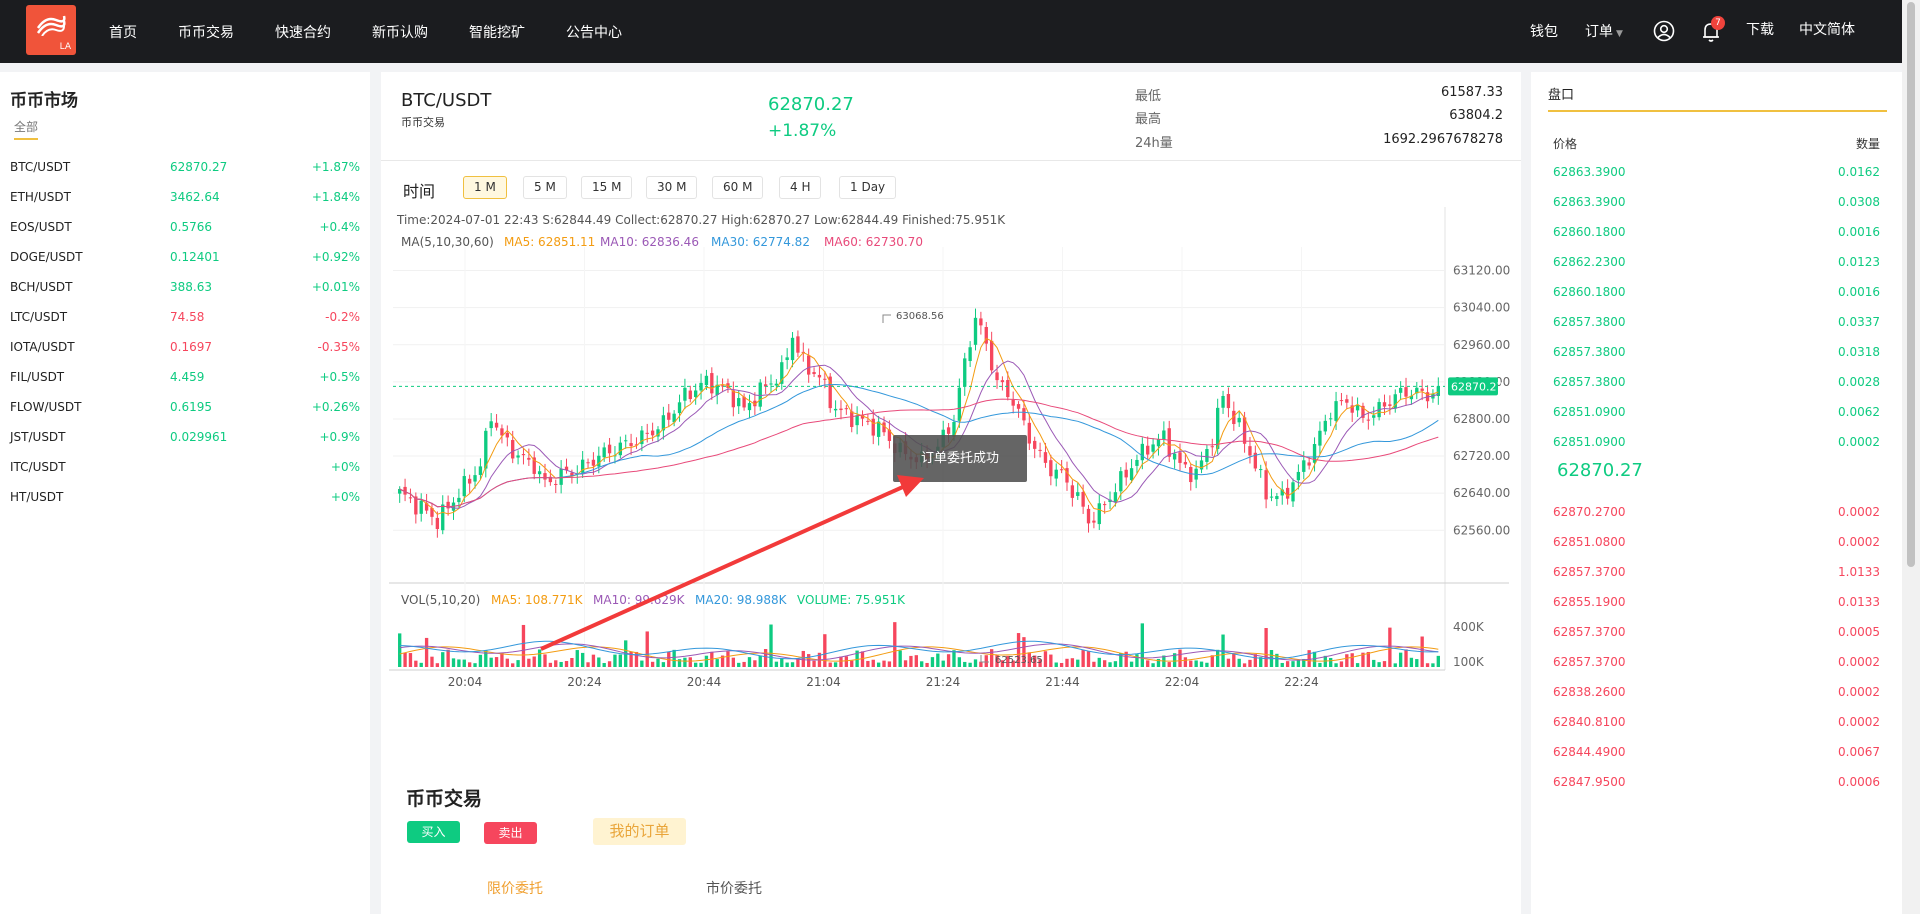 Image resolution: width=1920 pixels, height=914 pixels. Describe the element at coordinates (191, 347) in the screenshot. I see `market-price: 0.1697` at that location.